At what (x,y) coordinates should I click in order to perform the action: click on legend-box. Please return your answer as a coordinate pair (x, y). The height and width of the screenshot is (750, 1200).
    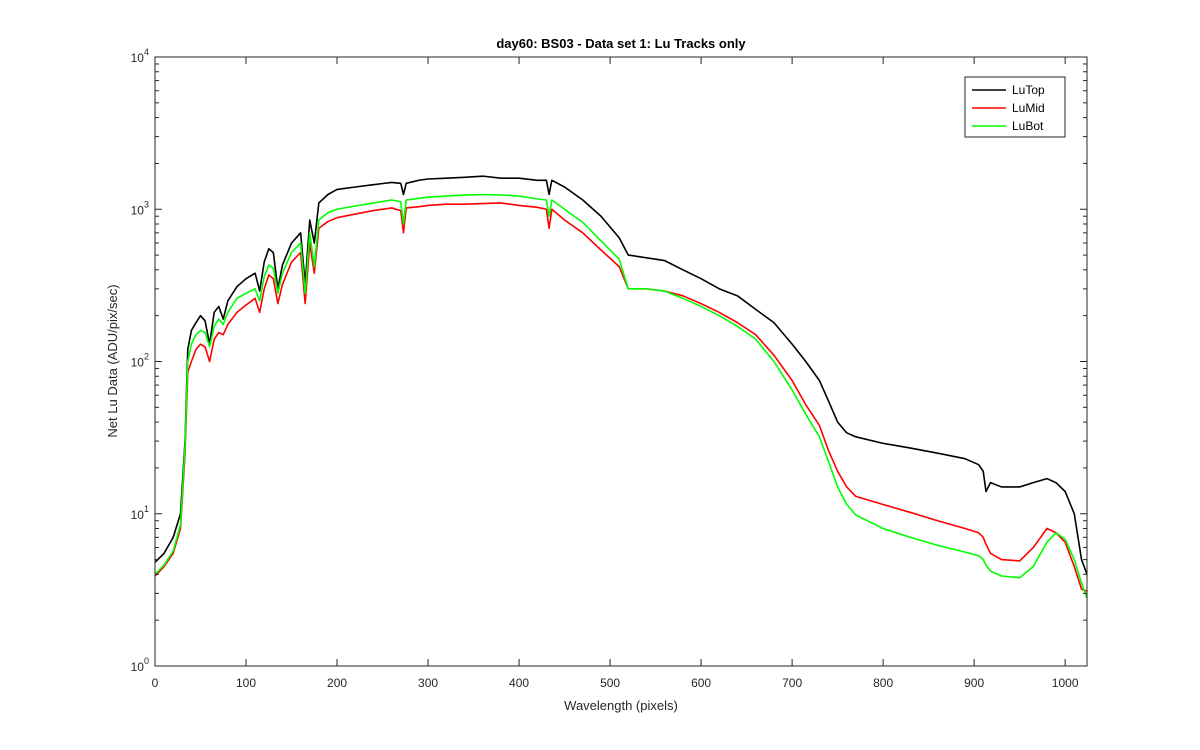
    Looking at the image, I should click on (1015, 107).